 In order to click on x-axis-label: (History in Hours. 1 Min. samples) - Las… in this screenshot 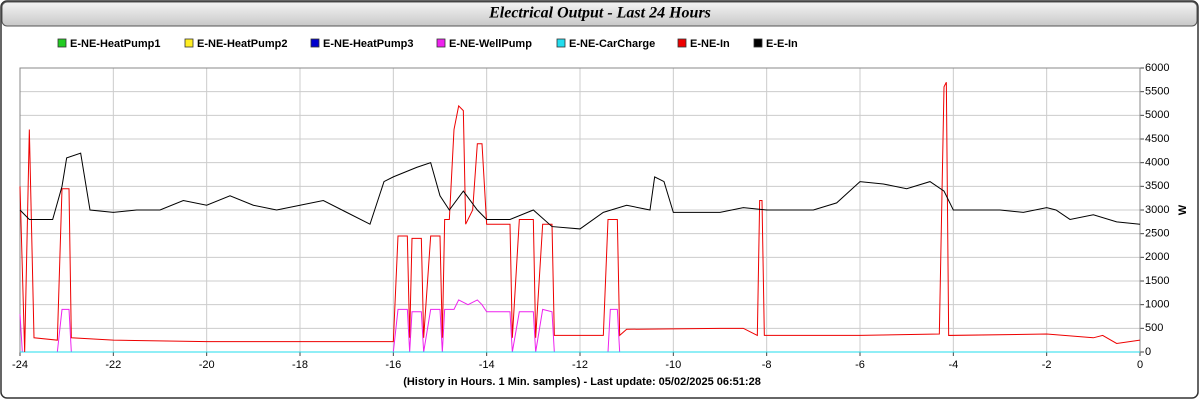, I will do `click(582, 382)`.